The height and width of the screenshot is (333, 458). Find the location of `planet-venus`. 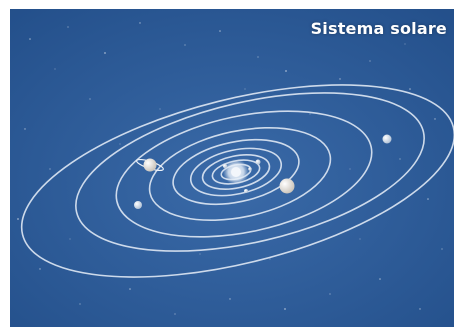

planet-venus is located at coordinates (225, 166).